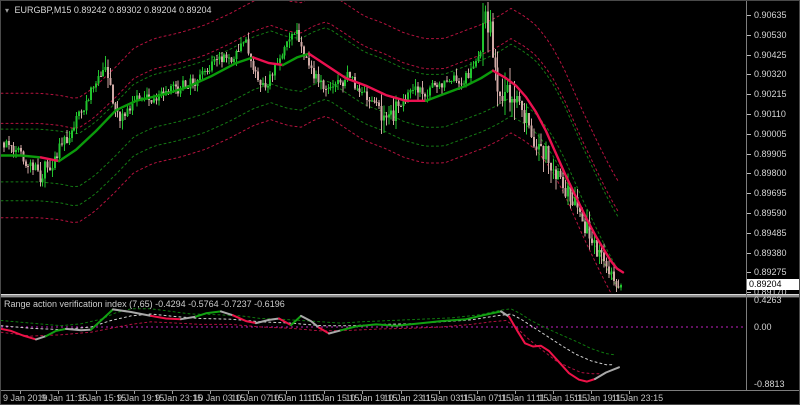 The height and width of the screenshot is (405, 800). What do you see at coordinates (523, 398) in the screenshot?
I see `time-axis-label: 11 Jan 11:15` at bounding box center [523, 398].